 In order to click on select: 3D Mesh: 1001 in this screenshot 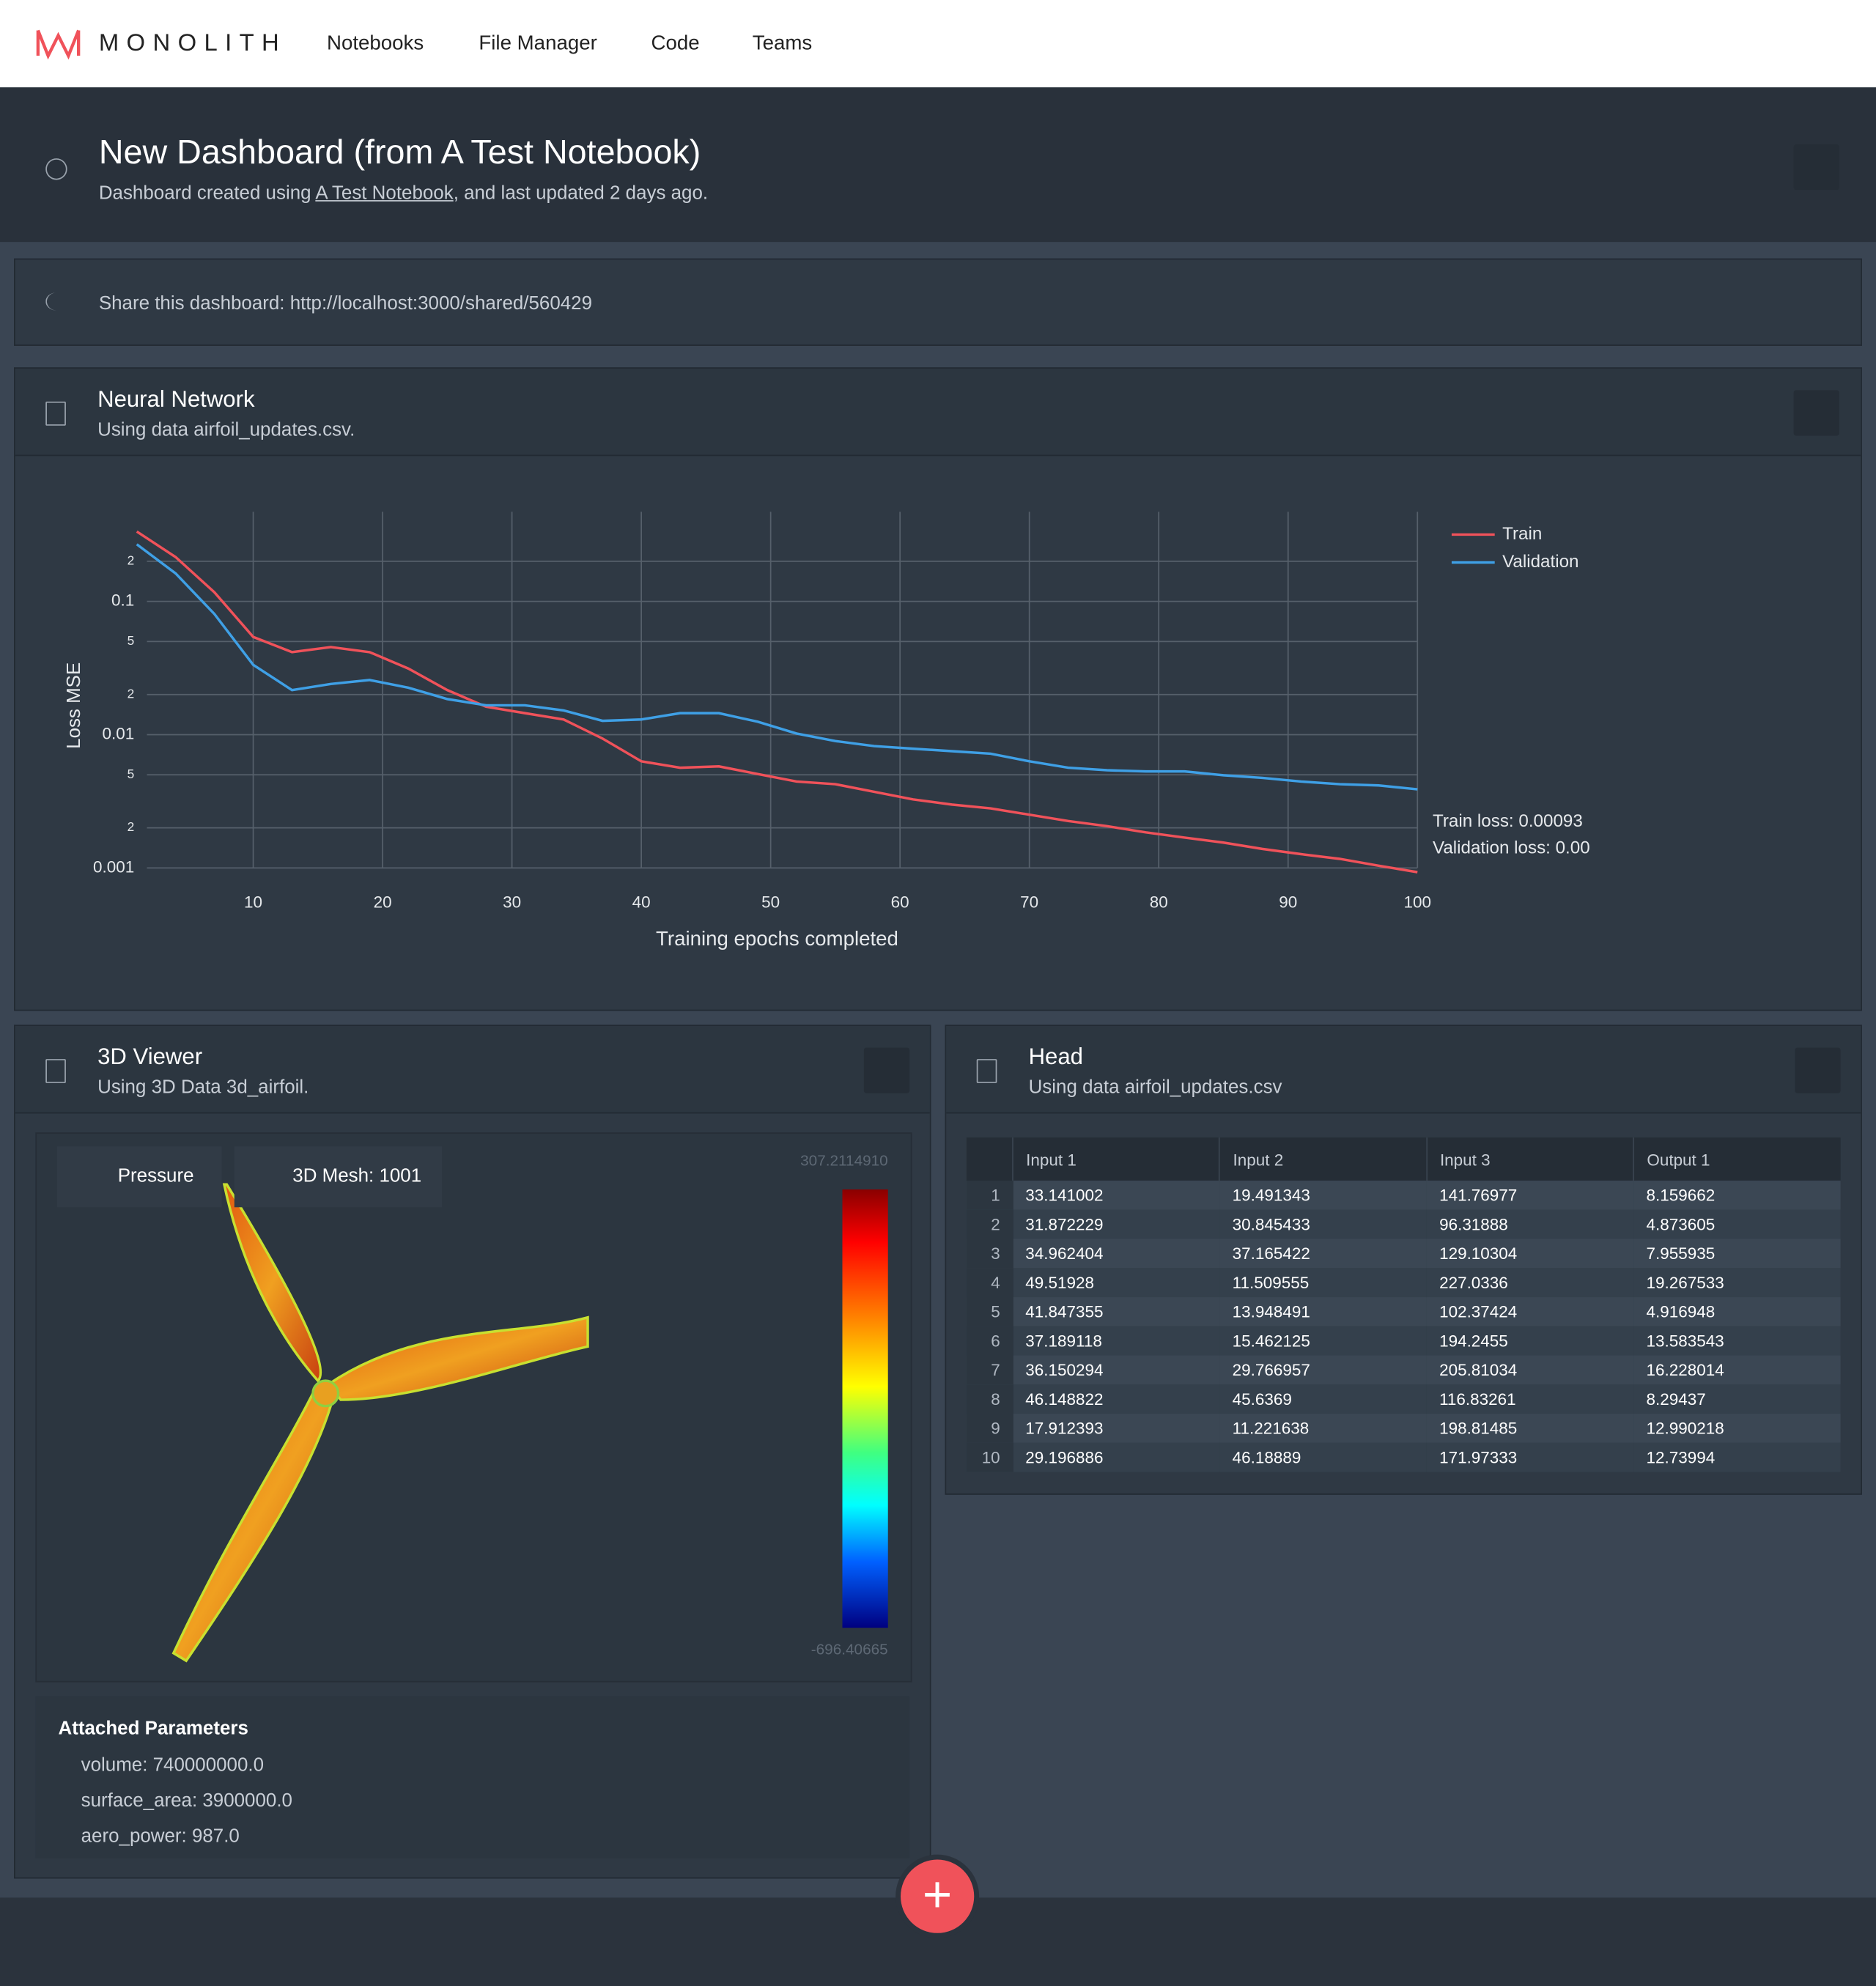, I will do `click(338, 1177)`.